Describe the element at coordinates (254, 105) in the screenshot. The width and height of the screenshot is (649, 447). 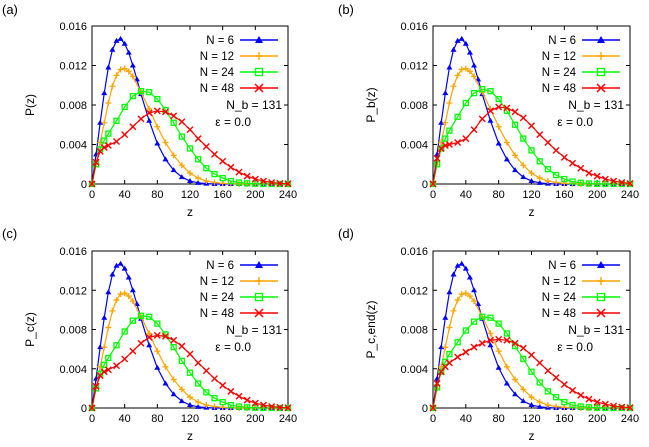
I see `annotation-nb: N_b = 131` at that location.